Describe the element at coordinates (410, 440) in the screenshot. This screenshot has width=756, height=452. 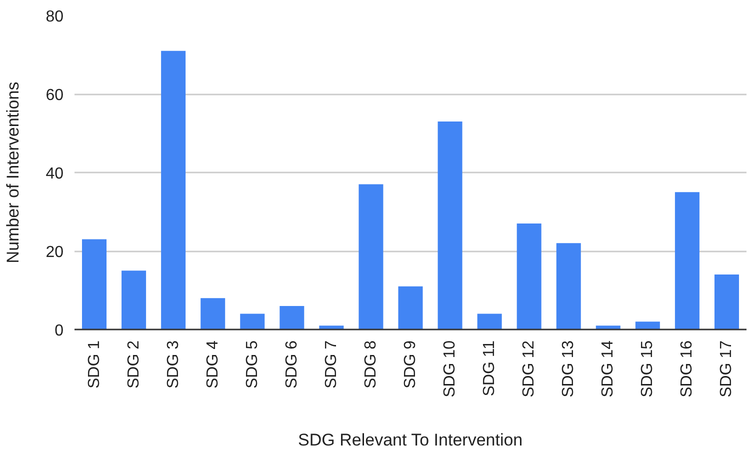
I see `x-axis-title: SDG Relevant To Intervention` at that location.